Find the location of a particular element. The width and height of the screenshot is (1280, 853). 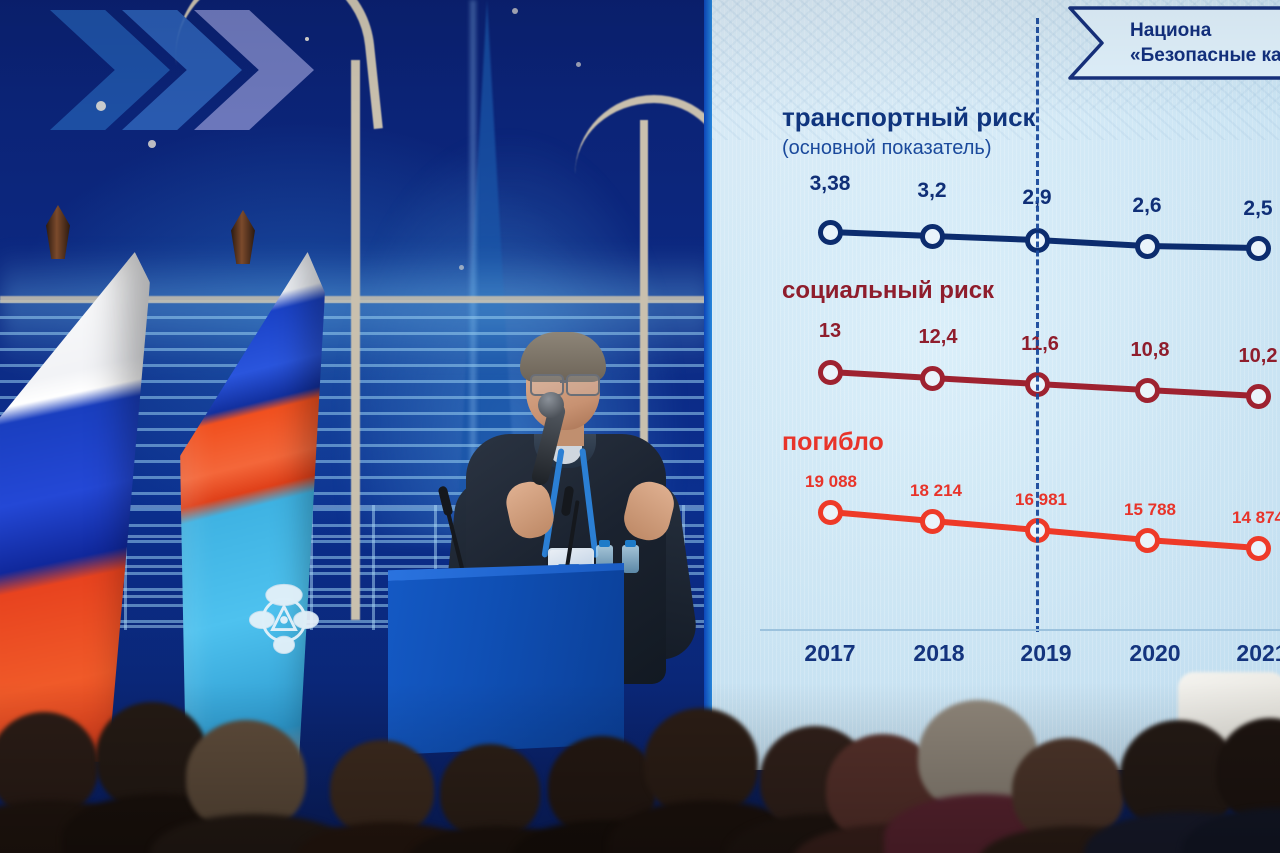

bridge-pylon-highlight is located at coordinates (473, 280).